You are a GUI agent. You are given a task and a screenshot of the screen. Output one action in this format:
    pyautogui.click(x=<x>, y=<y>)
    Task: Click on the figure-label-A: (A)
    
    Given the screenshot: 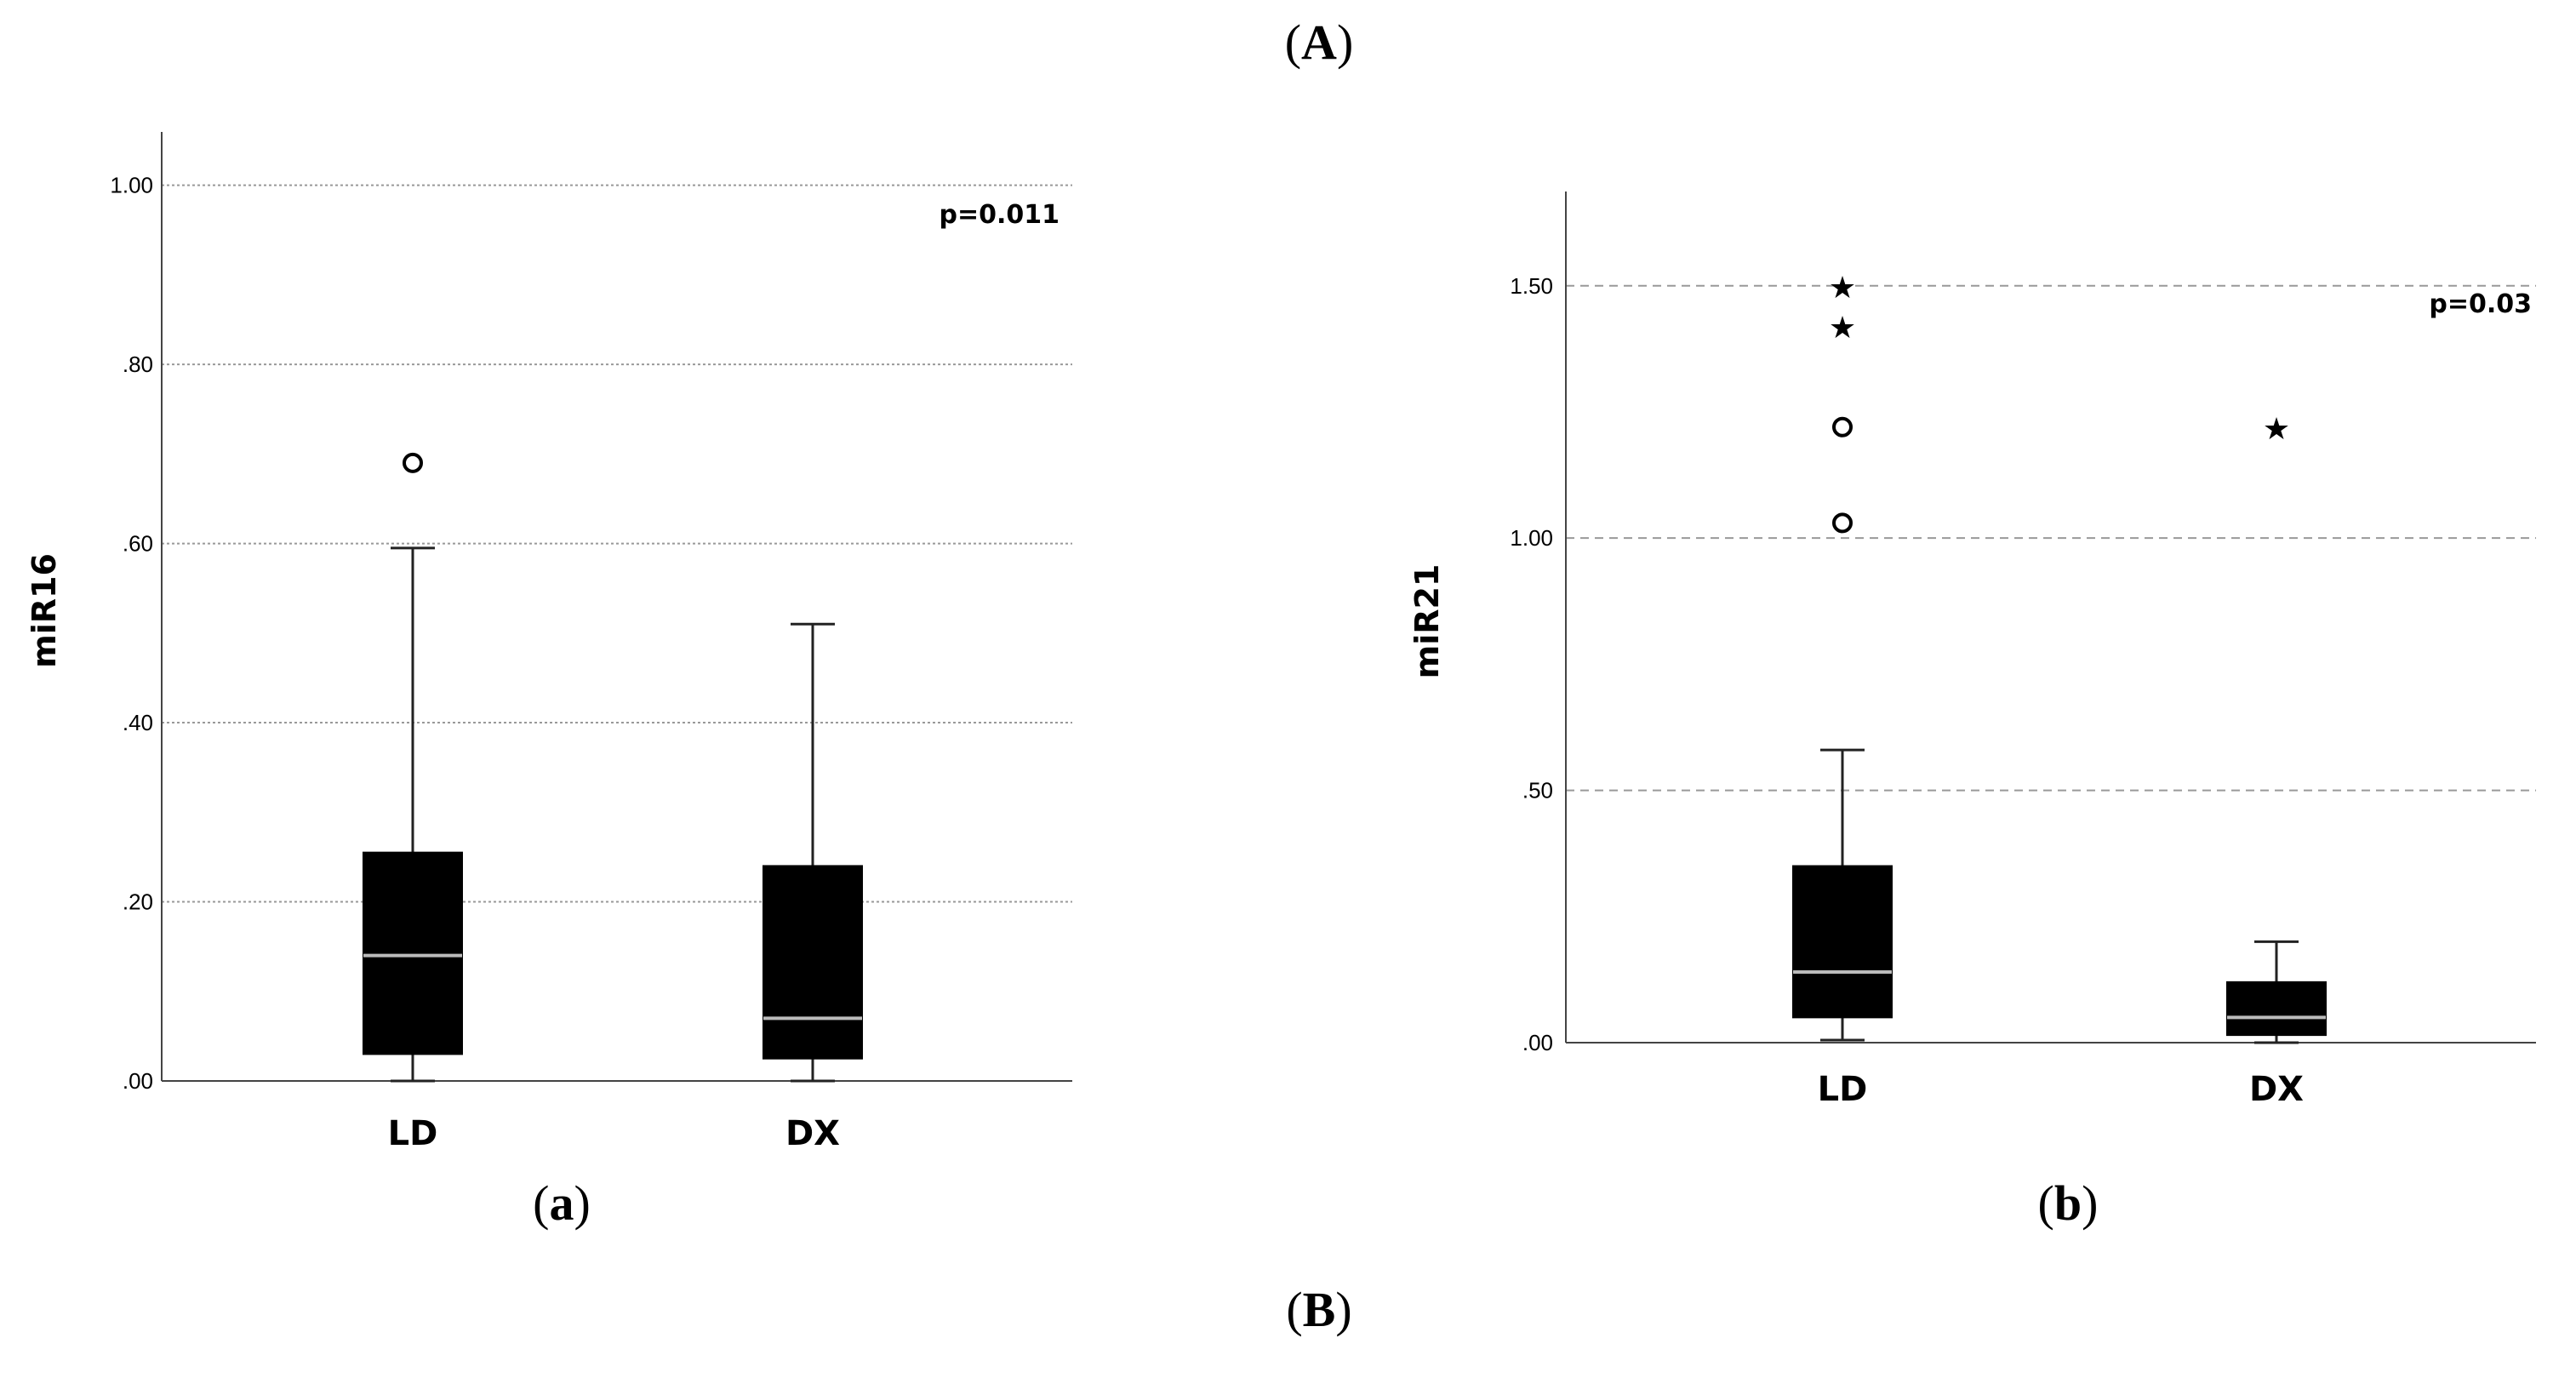 What is the action you would take?
    pyautogui.click(x=1319, y=42)
    